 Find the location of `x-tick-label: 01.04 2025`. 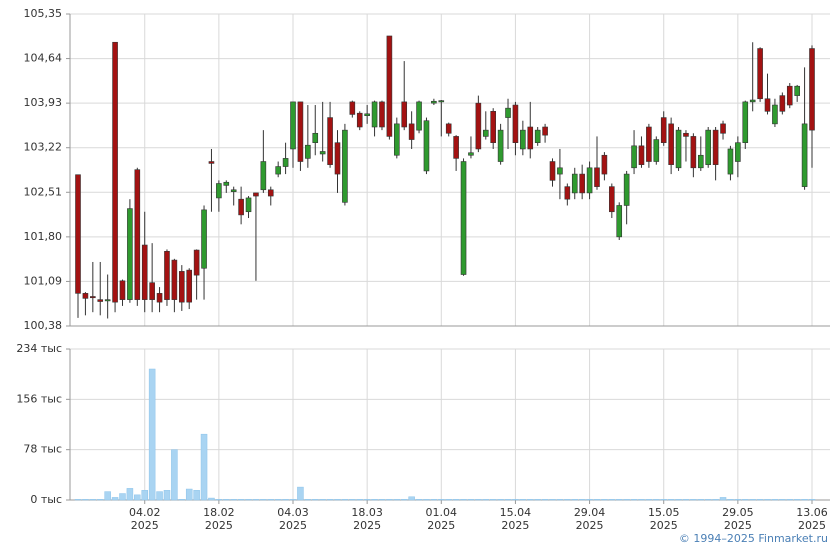

x-tick-label: 01.04 2025 is located at coordinates (441, 519).